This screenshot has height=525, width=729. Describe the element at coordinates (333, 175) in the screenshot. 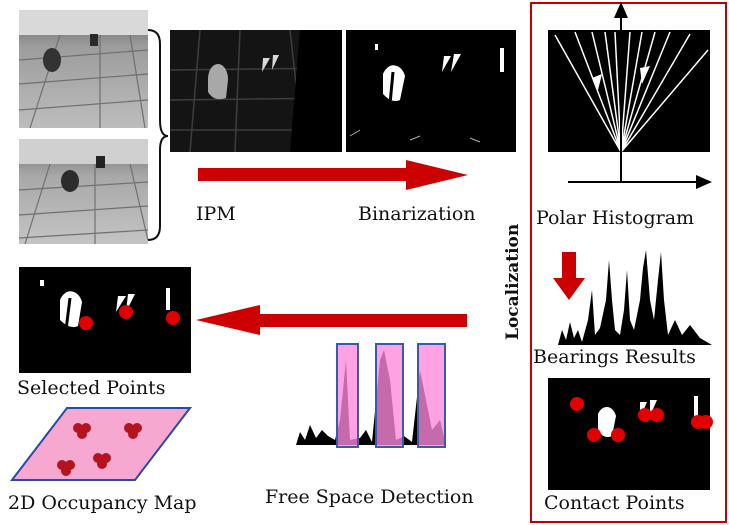

I see `arrow-ipm-to-binarization` at that location.